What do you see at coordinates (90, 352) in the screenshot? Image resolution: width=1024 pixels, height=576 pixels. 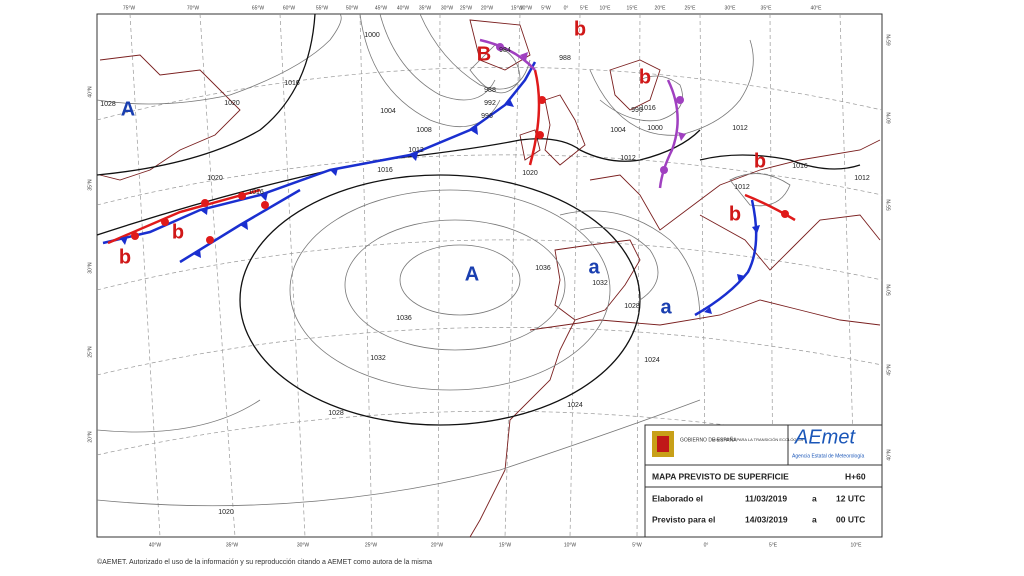 I see `latitude-label: 25°N` at bounding box center [90, 352].